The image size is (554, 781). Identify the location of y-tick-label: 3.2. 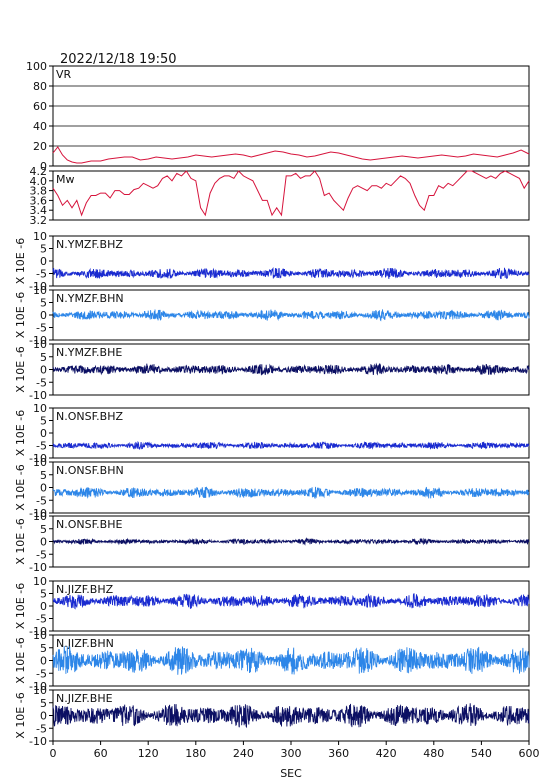
(39, 220).